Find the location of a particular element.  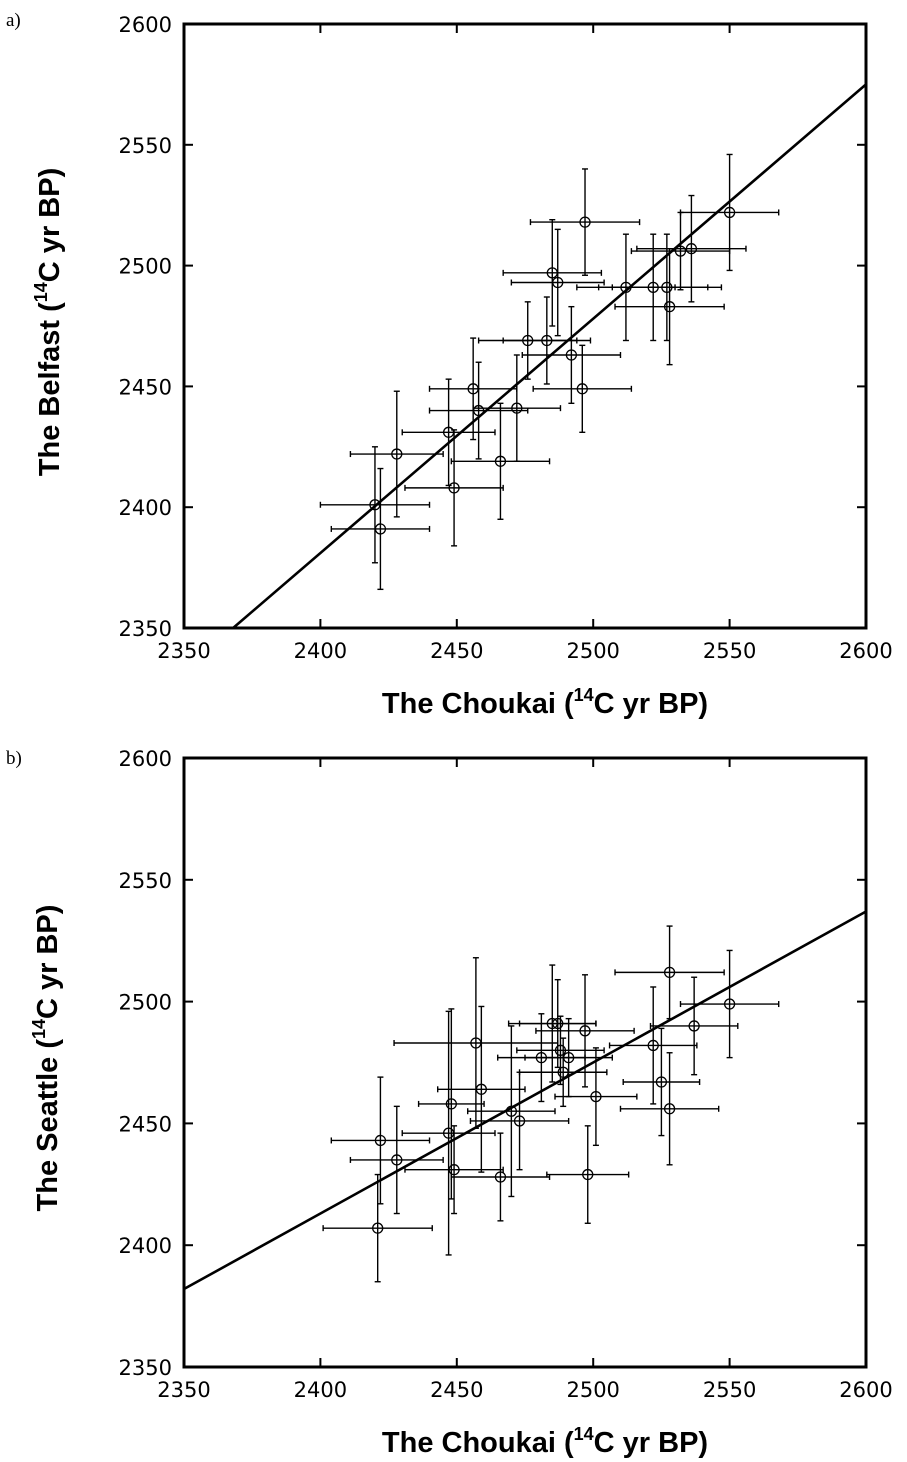

panel-b-label: b) is located at coordinates (14, 758).